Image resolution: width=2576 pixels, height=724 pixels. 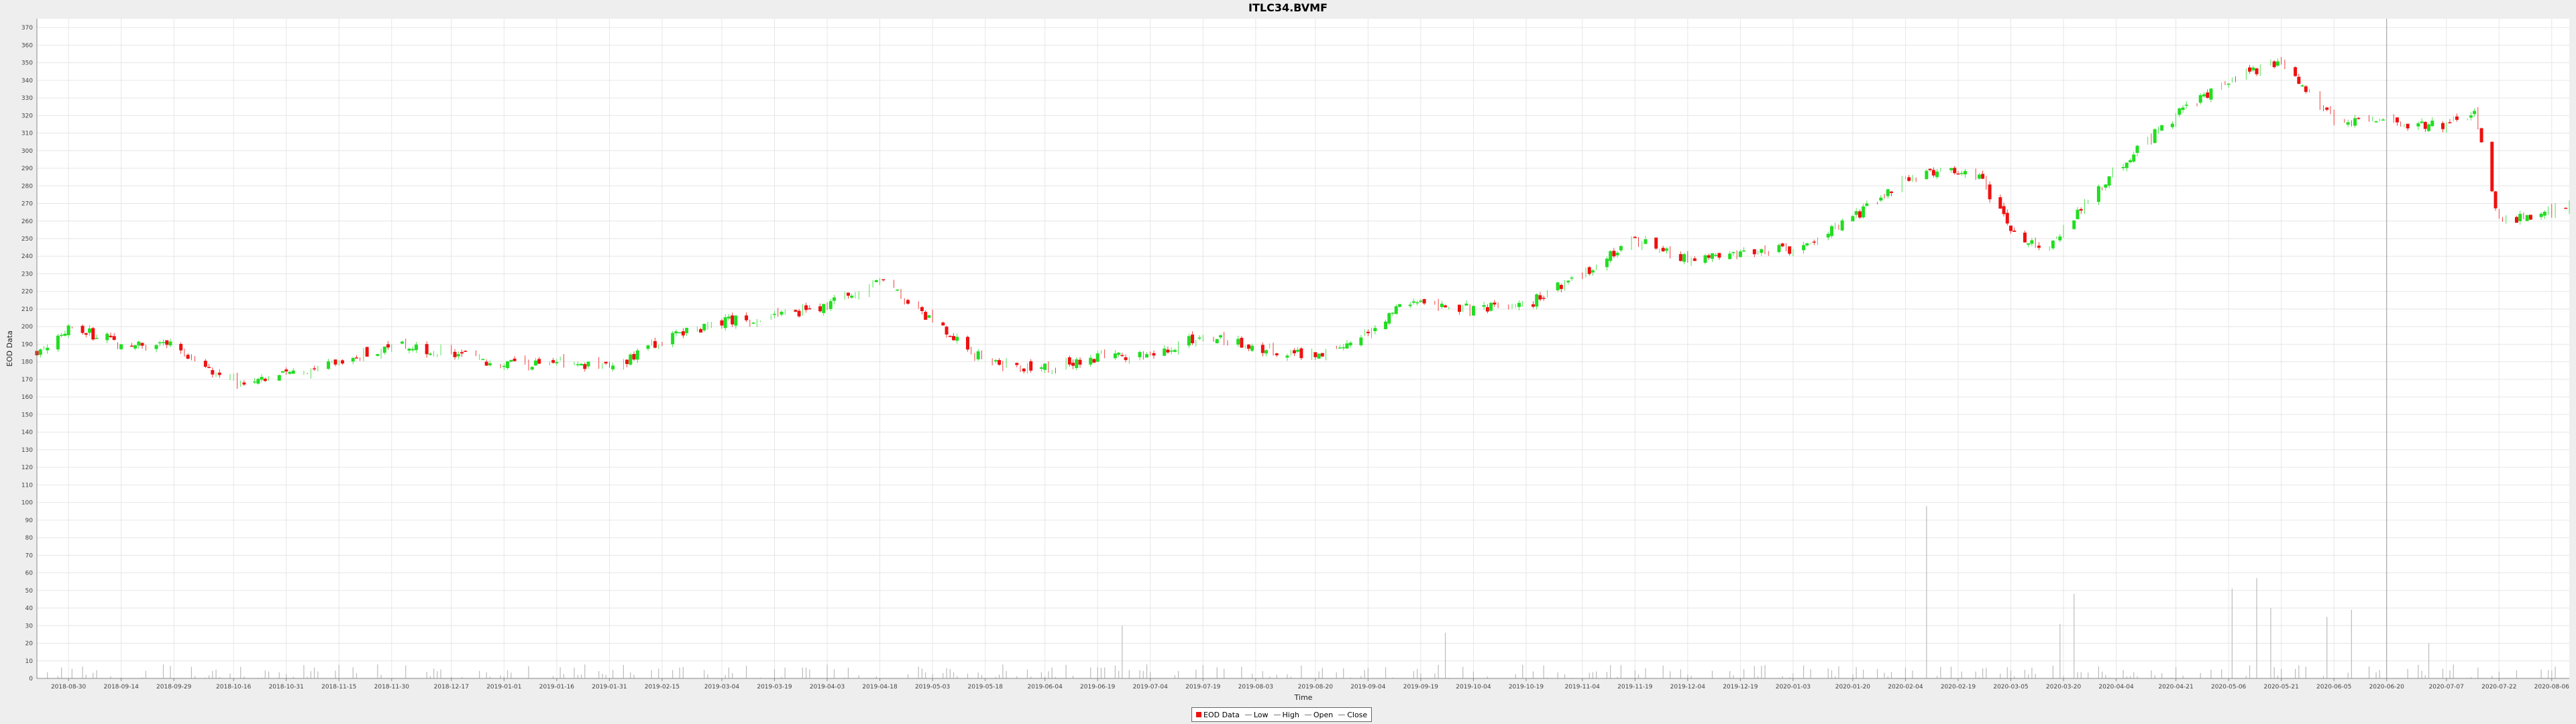 I want to click on x-tick-label: 2020-08-06, so click(x=2552, y=687).